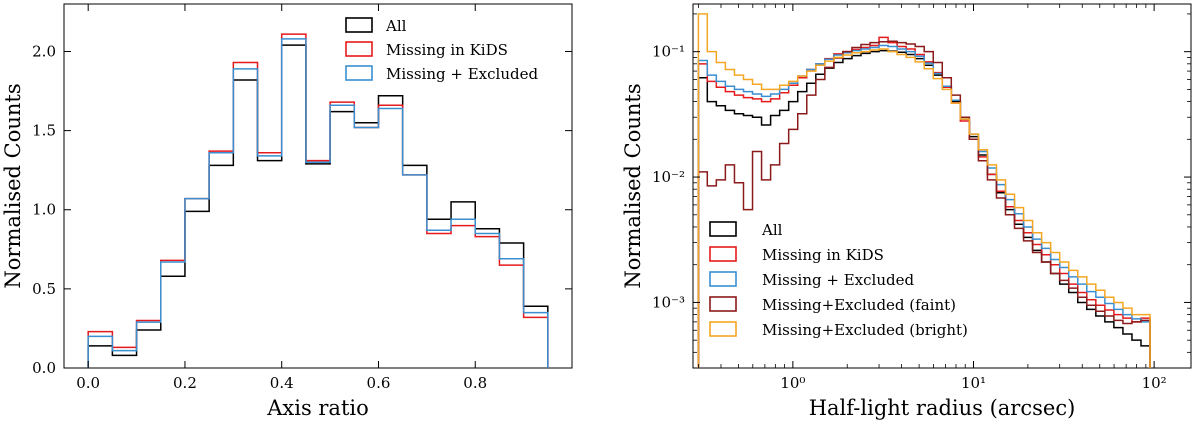 The width and height of the screenshot is (1200, 428). What do you see at coordinates (865, 330) in the screenshot?
I see `legend-label-bright: Missing+Excluded (bright)` at bounding box center [865, 330].